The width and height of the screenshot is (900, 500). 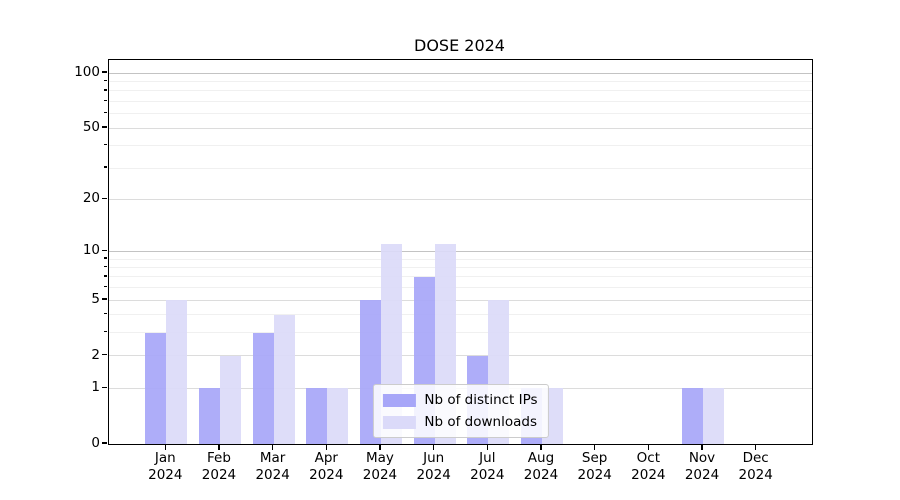 I want to click on x-tick-label-jun: Jun 2024, so click(x=433, y=466).